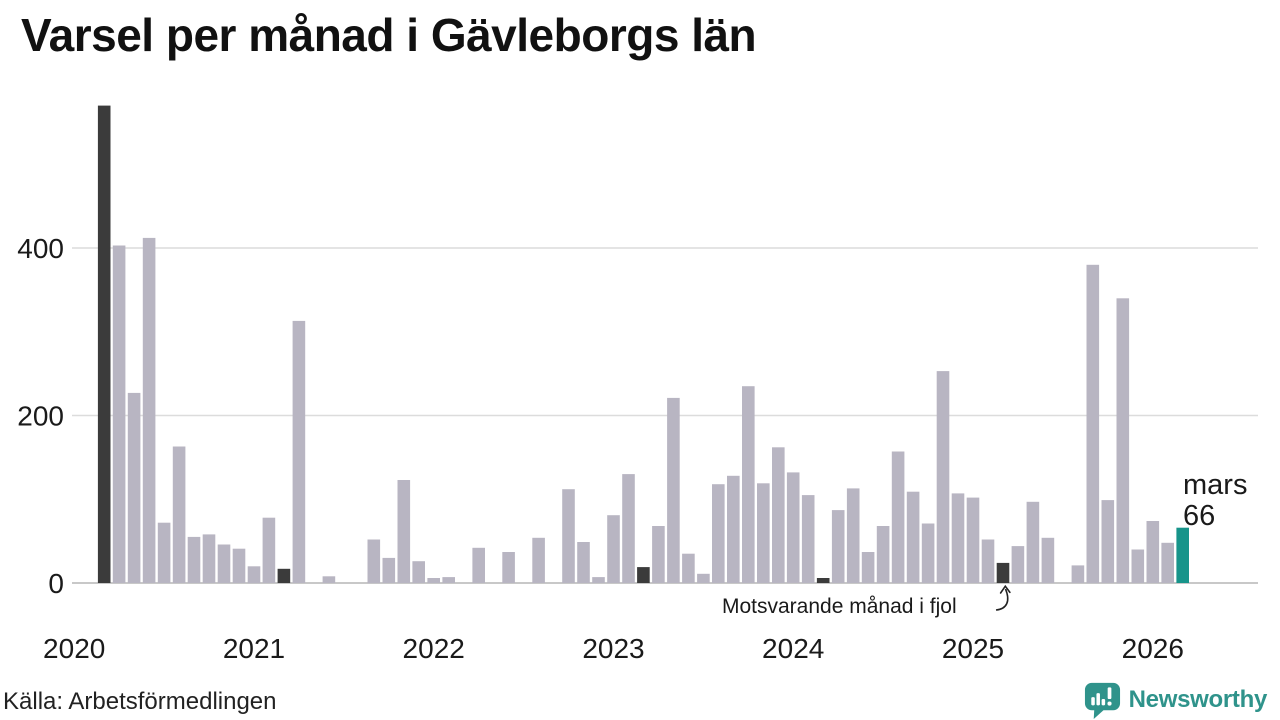 The height and width of the screenshot is (720, 1280). Describe the element at coordinates (434, 648) in the screenshot. I see `x-tick-label-2022: 2022` at that location.